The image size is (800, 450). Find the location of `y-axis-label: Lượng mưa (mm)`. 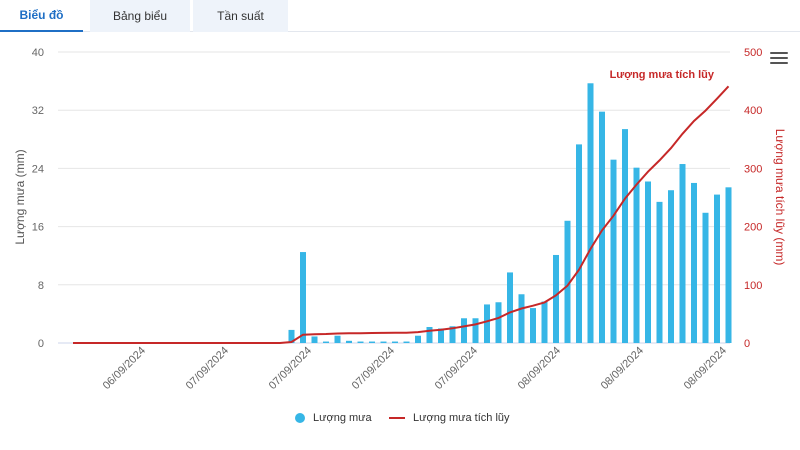

y-axis-label: Lượng mưa (mm) is located at coordinates (20, 196).